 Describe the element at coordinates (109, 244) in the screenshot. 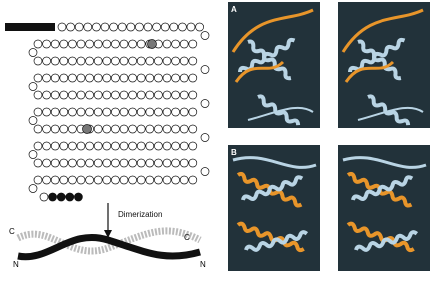

I see `dimer-helices` at that location.